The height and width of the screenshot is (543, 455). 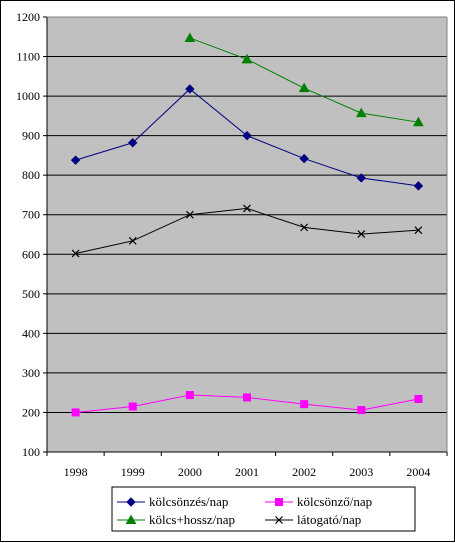 What do you see at coordinates (31, 136) in the screenshot?
I see `y-tick-label: 900` at bounding box center [31, 136].